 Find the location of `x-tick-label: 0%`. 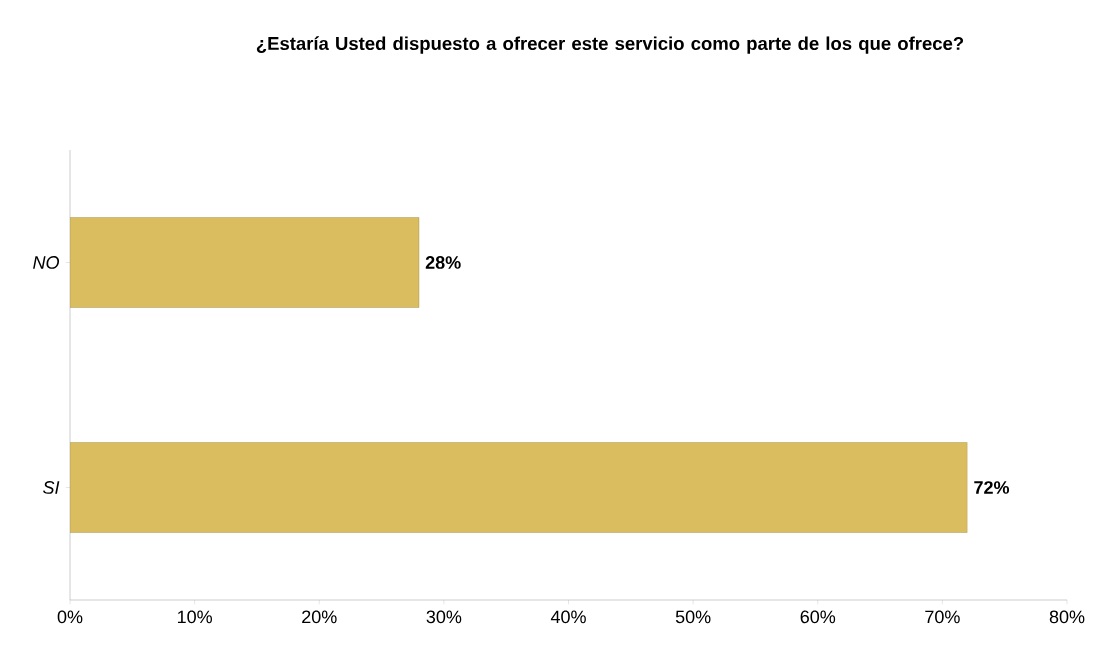

x-tick-label: 0% is located at coordinates (70, 617).